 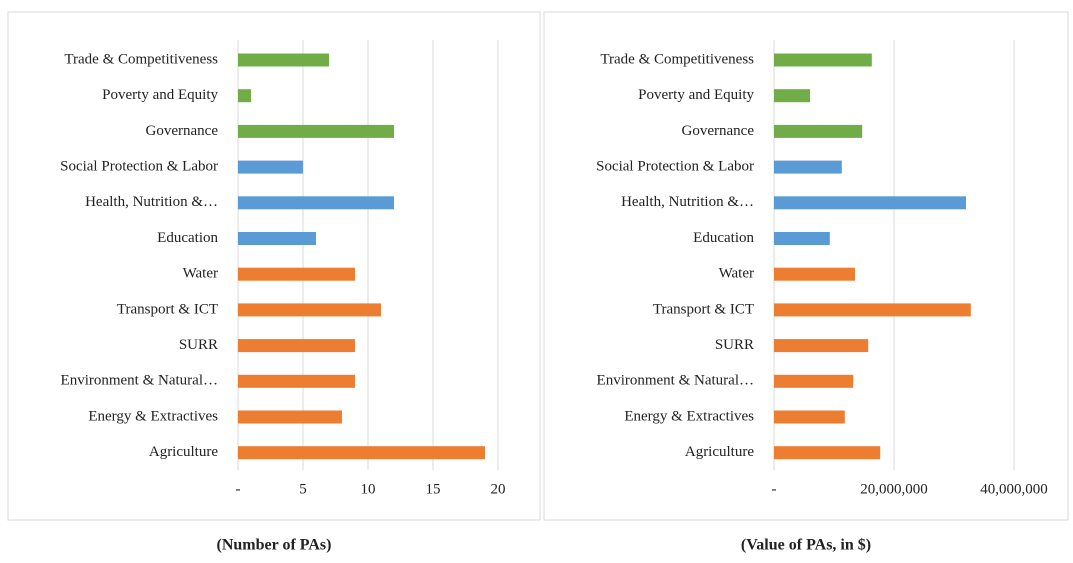 I want to click on x-tick-label: 40,000,000, so click(x=1014, y=489).